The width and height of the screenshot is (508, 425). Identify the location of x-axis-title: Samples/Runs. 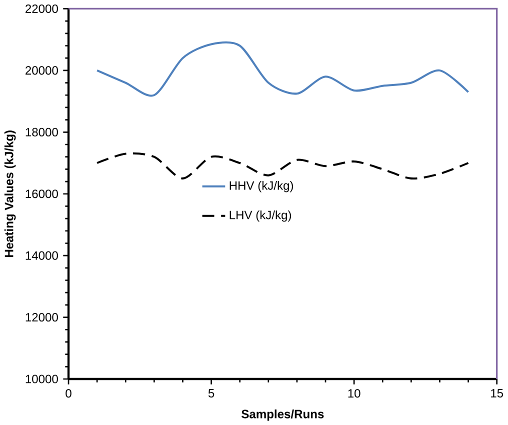
(283, 415).